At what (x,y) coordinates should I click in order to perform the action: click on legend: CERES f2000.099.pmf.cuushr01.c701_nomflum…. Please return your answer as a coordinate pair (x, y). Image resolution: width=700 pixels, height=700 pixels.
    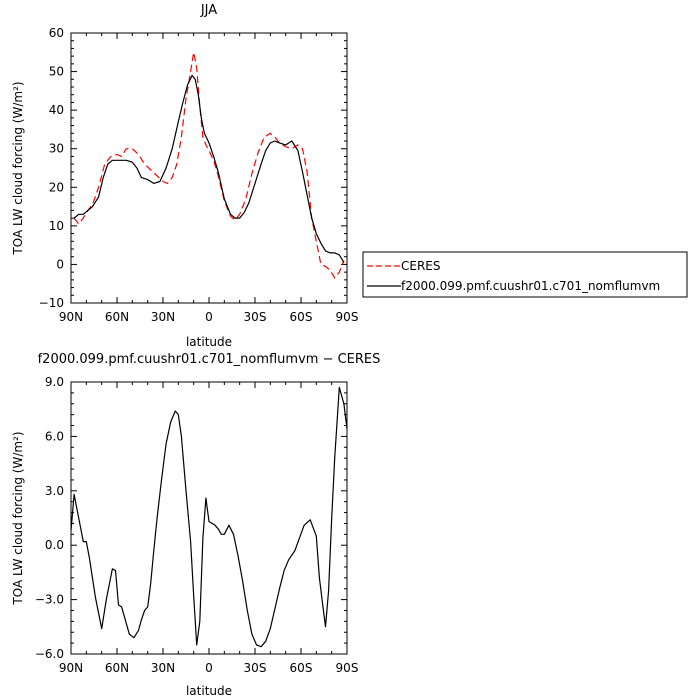
    Looking at the image, I should click on (525, 274).